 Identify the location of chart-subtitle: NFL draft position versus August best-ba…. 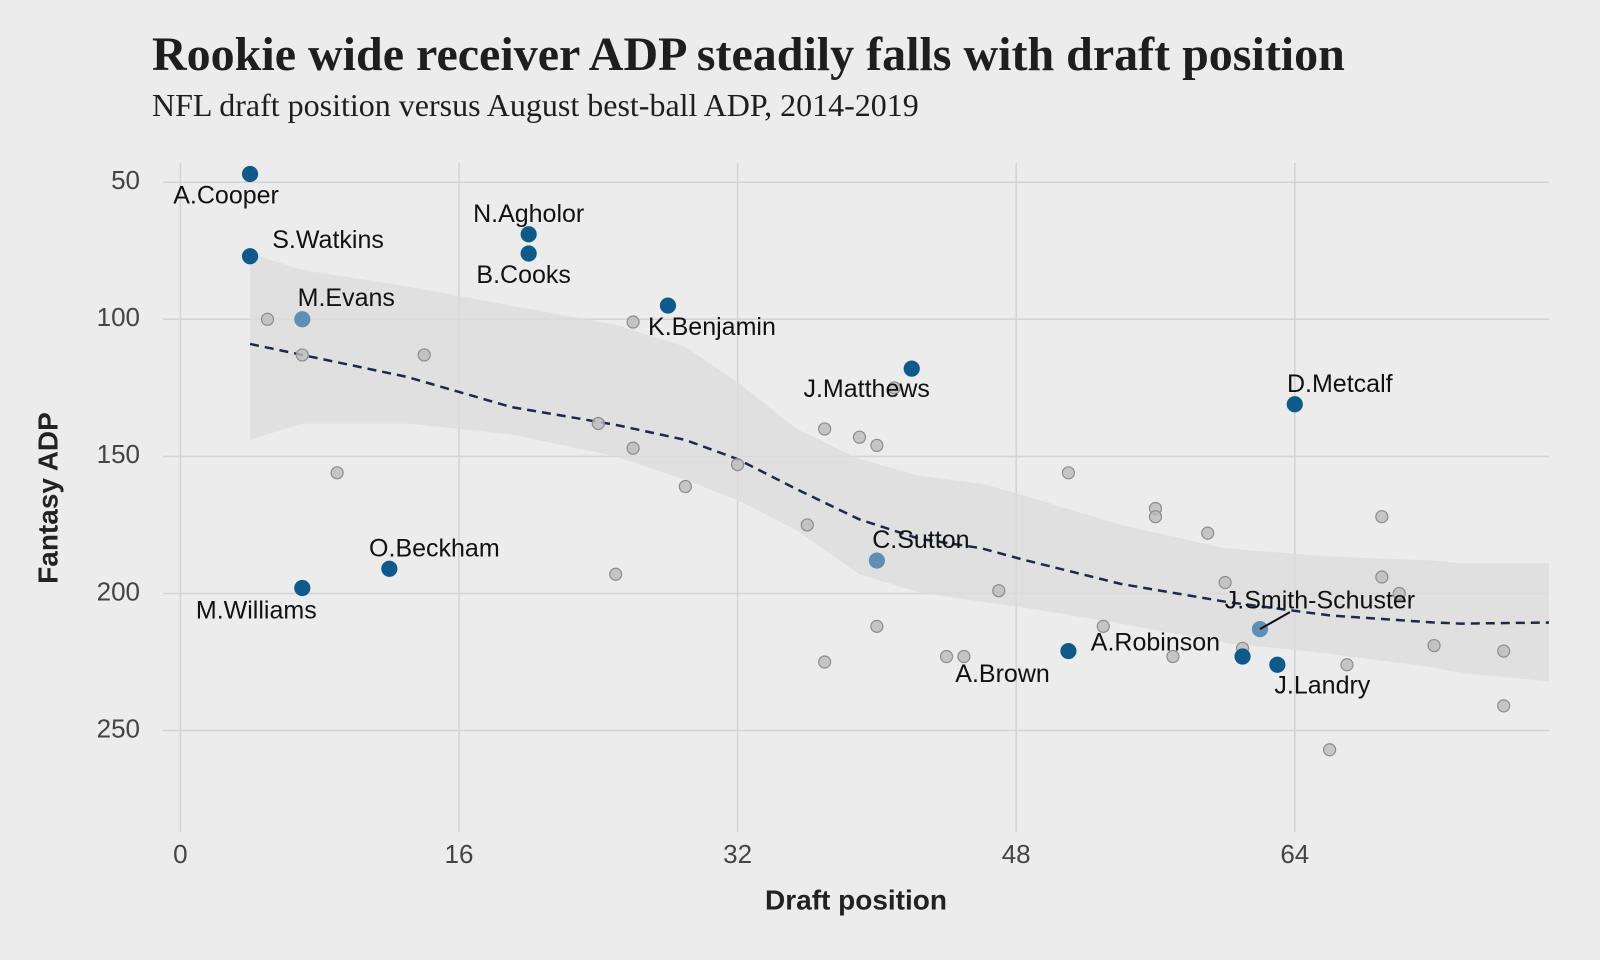
(535, 105).